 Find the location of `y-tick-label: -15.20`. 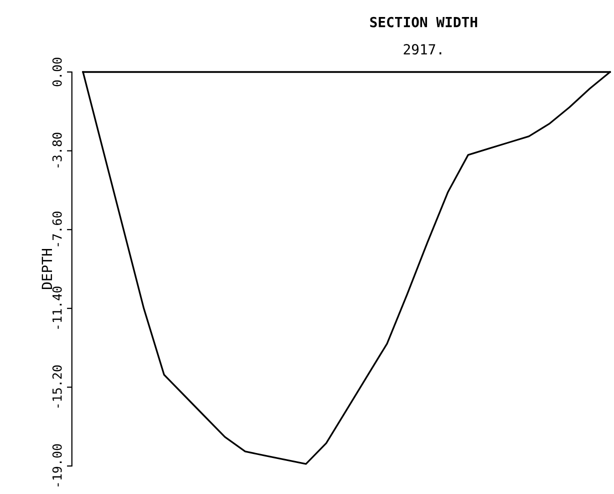

y-tick-label: -15.20 is located at coordinates (57, 386).